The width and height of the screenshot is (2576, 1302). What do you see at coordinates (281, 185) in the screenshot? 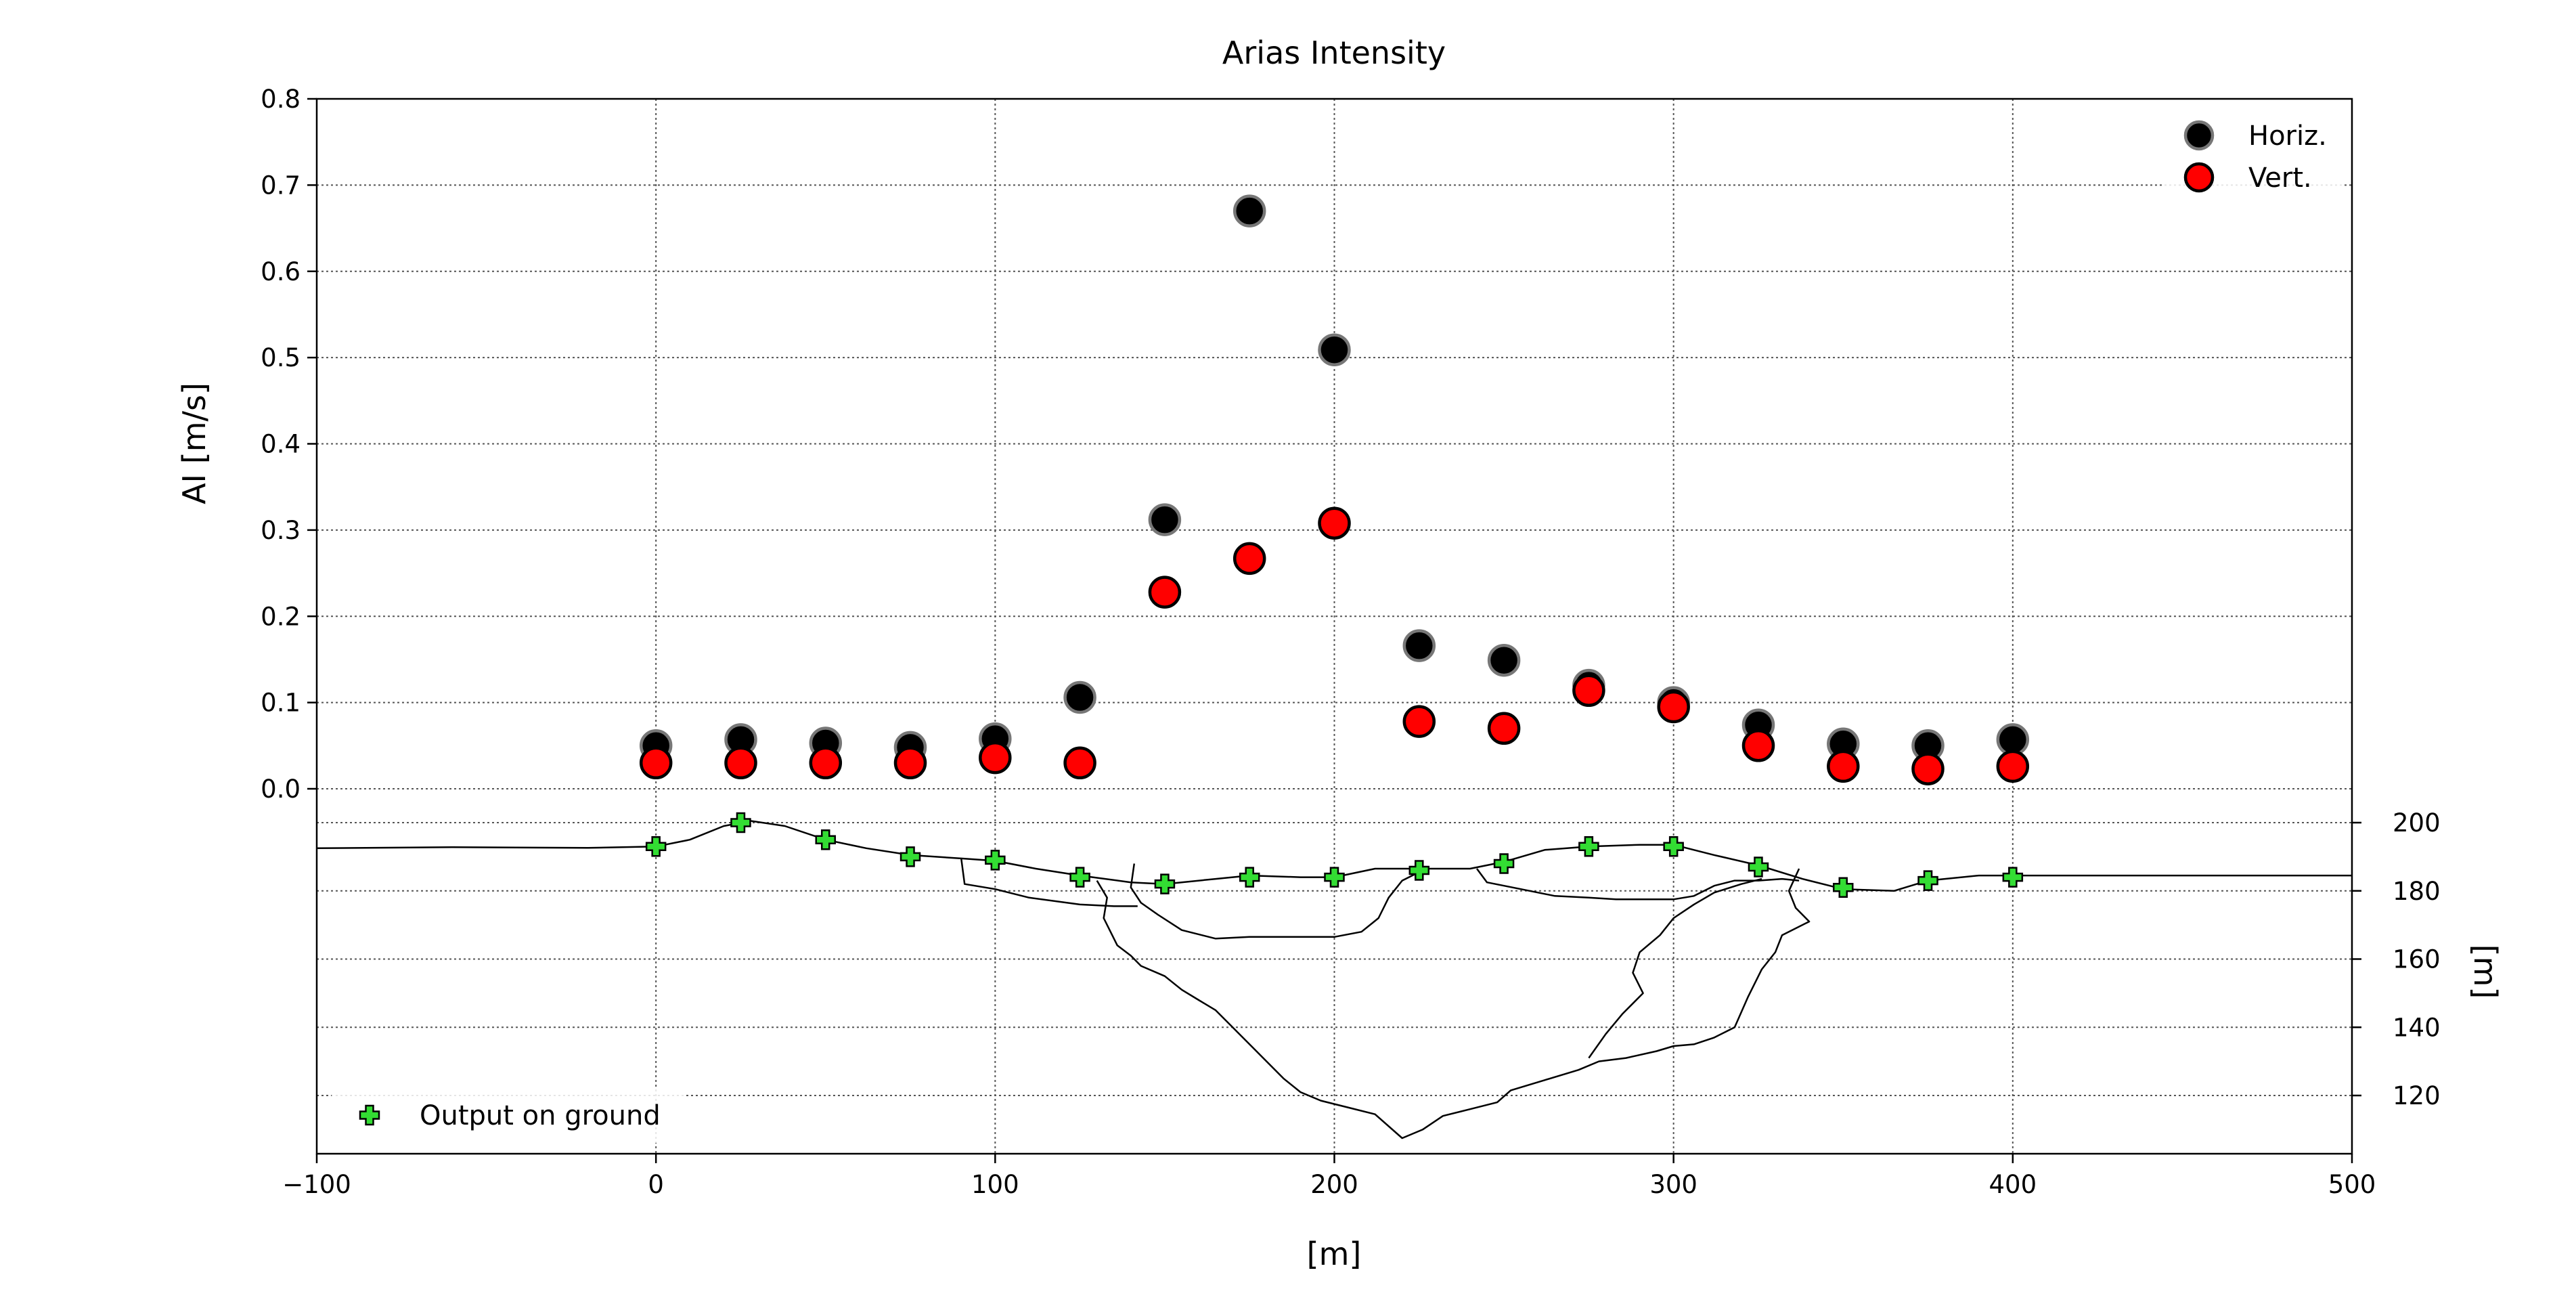
I see `y-tick-label: 0.7` at bounding box center [281, 185].